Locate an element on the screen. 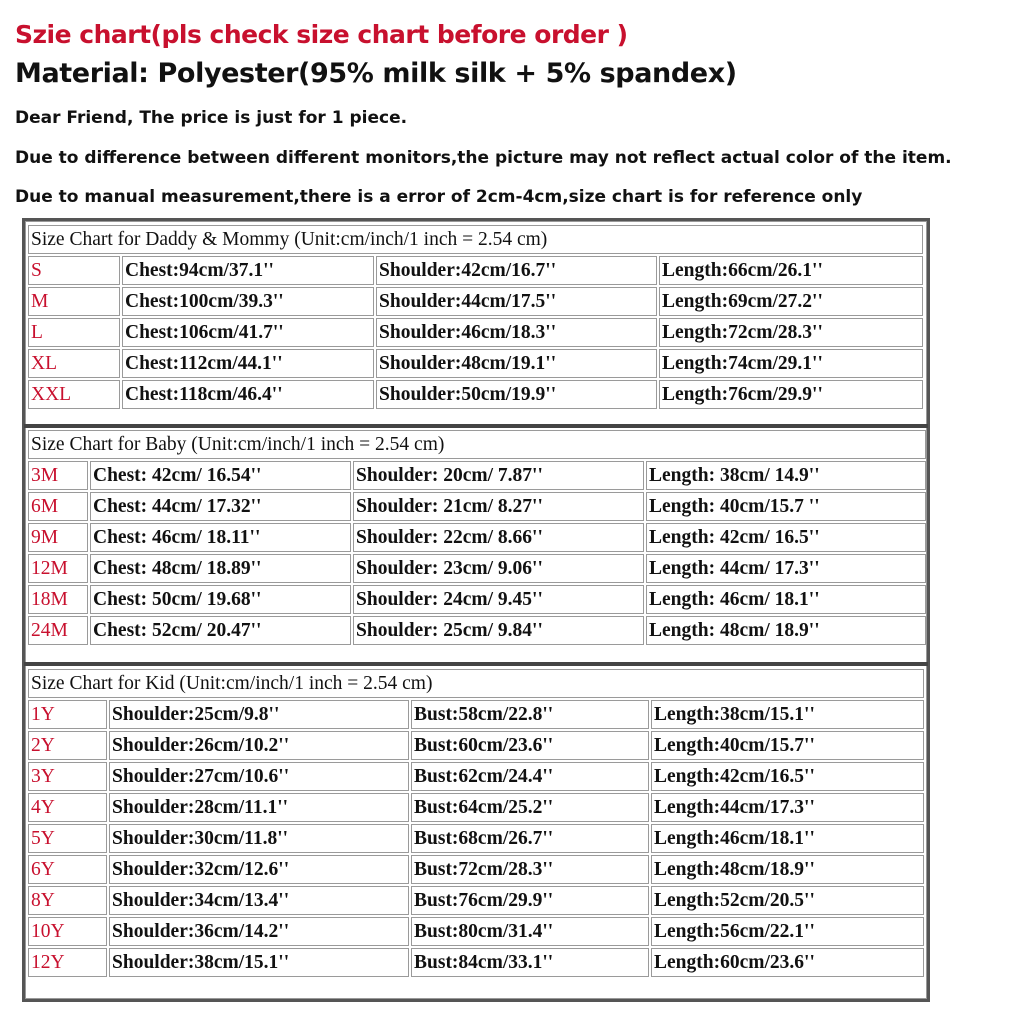 The height and width of the screenshot is (1024, 1024). length-measure: Length:48cm/18.9'' is located at coordinates (788, 869).